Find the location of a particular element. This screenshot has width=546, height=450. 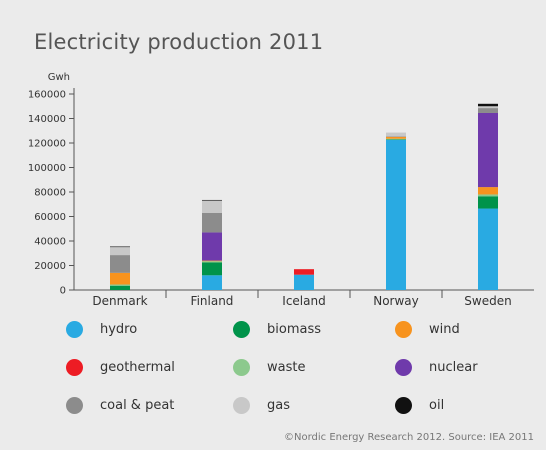

legend-label: nuclear is located at coordinates (453, 367).